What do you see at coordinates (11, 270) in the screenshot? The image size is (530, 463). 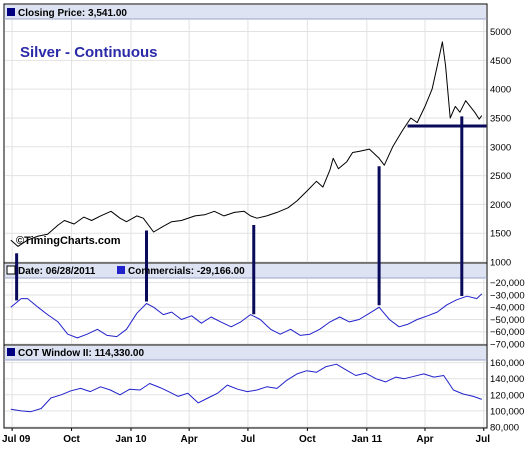 I see `date-label-box-icon` at bounding box center [11, 270].